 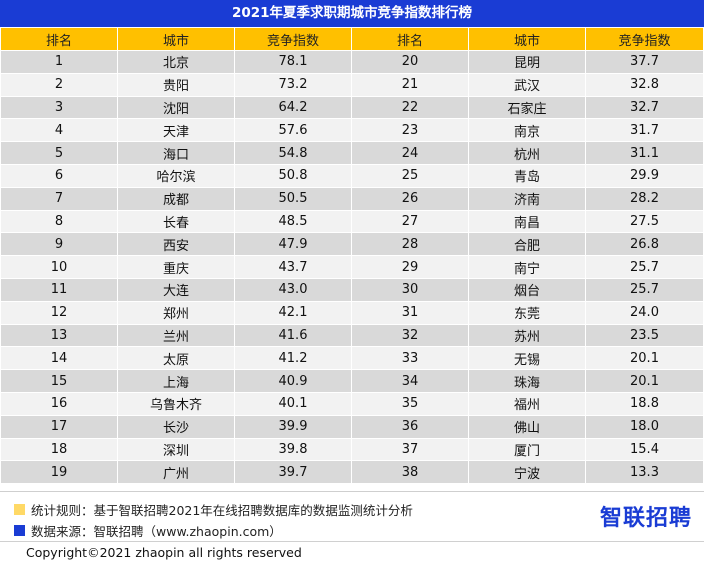 What do you see at coordinates (293, 381) in the screenshot?
I see `index-cell: 40.9` at bounding box center [293, 381].